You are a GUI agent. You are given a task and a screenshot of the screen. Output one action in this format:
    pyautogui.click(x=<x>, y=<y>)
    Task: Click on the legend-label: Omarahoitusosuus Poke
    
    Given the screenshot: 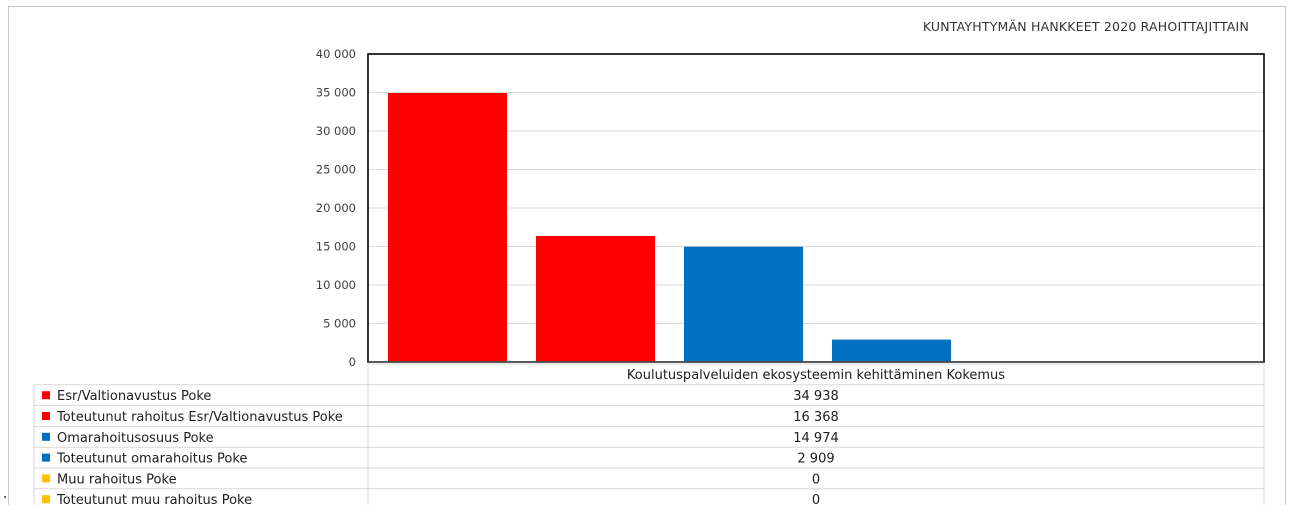 What is the action you would take?
    pyautogui.click(x=135, y=438)
    